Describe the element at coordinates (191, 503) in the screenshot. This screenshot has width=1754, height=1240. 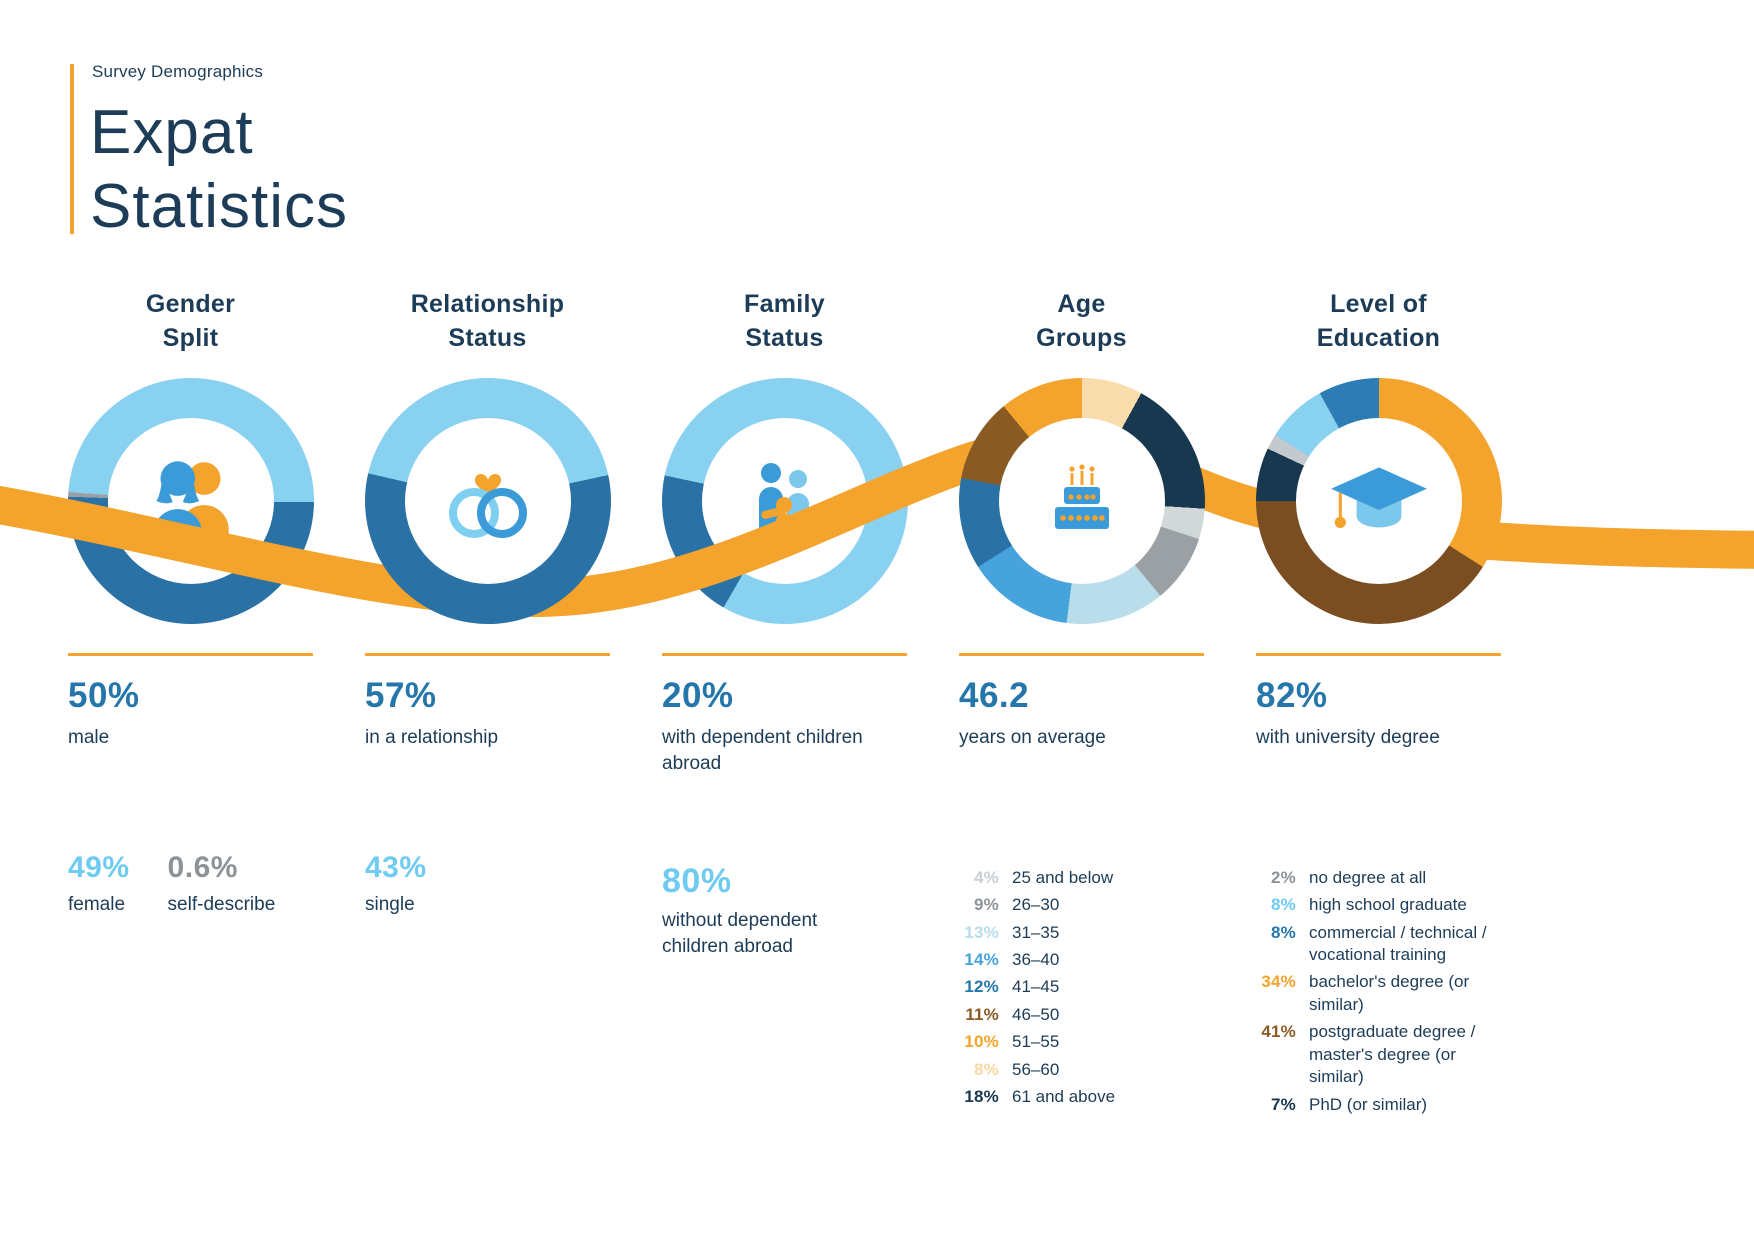
I see `people-icon` at that location.